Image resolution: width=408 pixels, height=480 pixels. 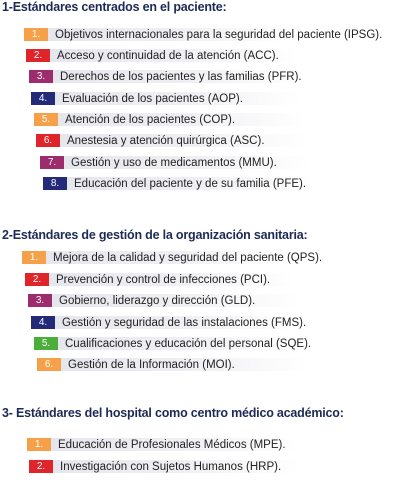 I want to click on list-item-label: Investigación con Sujetos Humanos (HRP)., so click(x=171, y=466).